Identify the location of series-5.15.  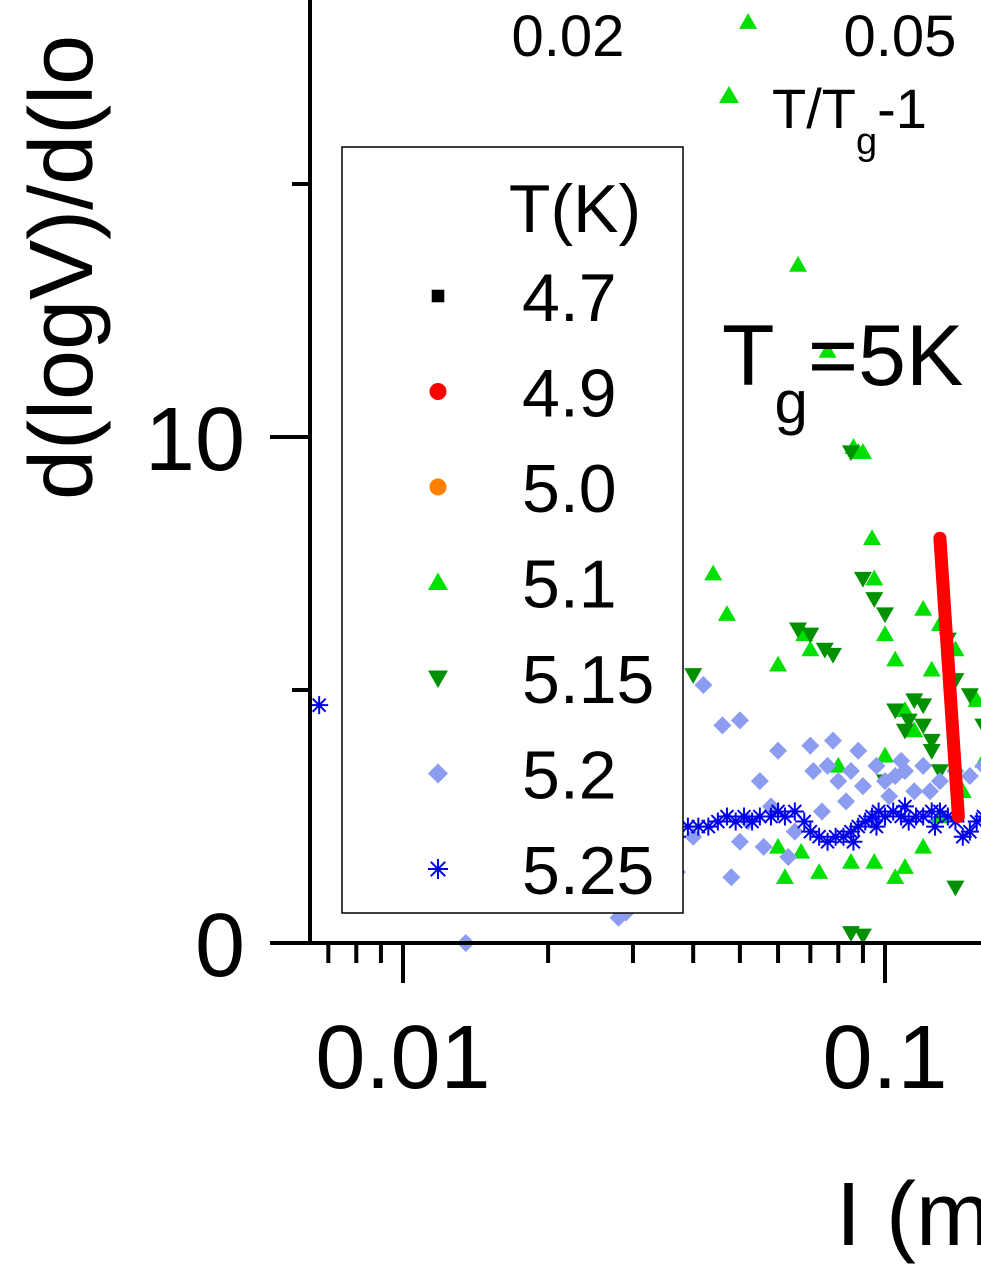
(832, 695).